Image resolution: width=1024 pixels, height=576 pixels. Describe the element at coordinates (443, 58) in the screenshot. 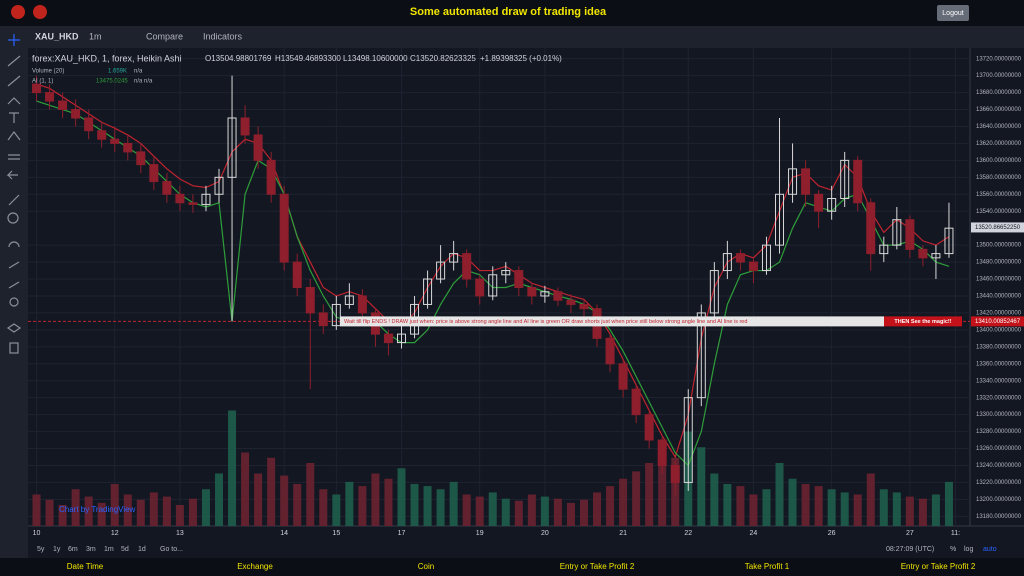

I see `legend-close: C13520.82623325` at that location.